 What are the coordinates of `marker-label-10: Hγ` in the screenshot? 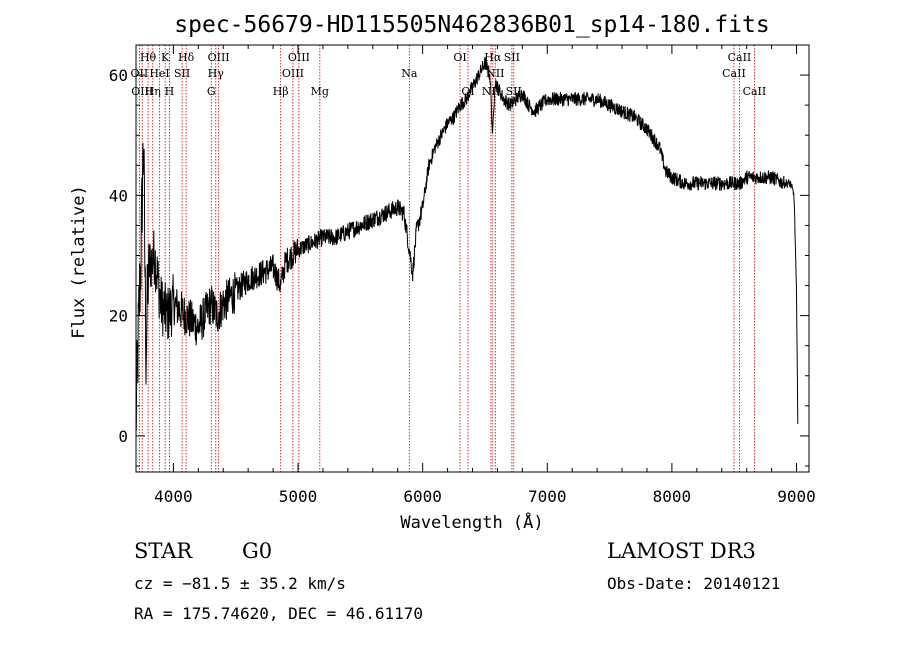 It's located at (216, 73).